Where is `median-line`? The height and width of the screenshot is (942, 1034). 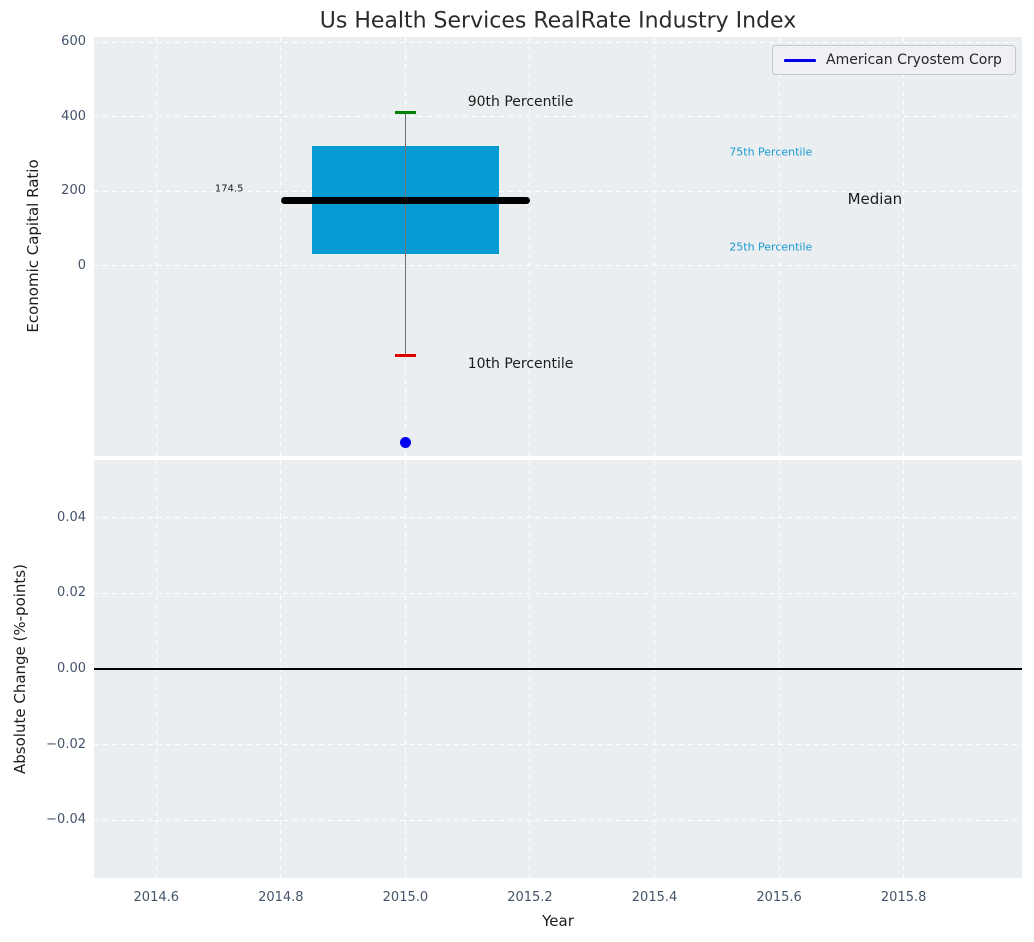 median-line is located at coordinates (405, 201).